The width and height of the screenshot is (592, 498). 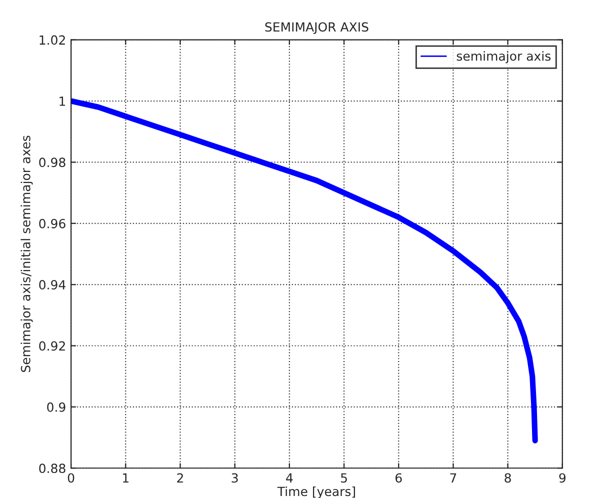 What do you see at coordinates (52, 40) in the screenshot?
I see `y-tick-label: 1.02` at bounding box center [52, 40].